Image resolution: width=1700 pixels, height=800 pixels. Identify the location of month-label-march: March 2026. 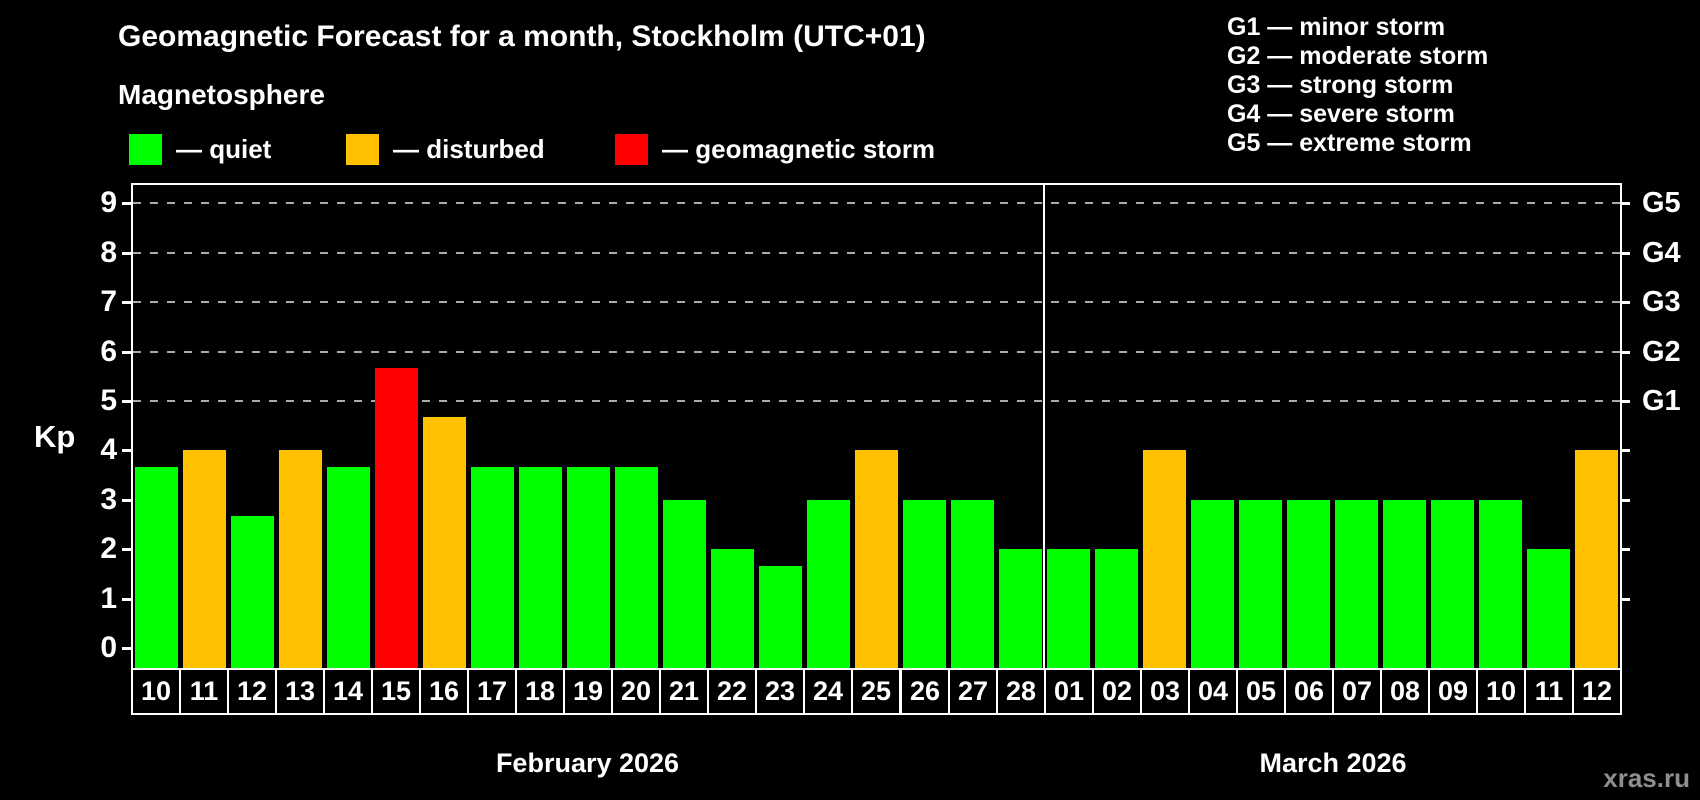
(1333, 763).